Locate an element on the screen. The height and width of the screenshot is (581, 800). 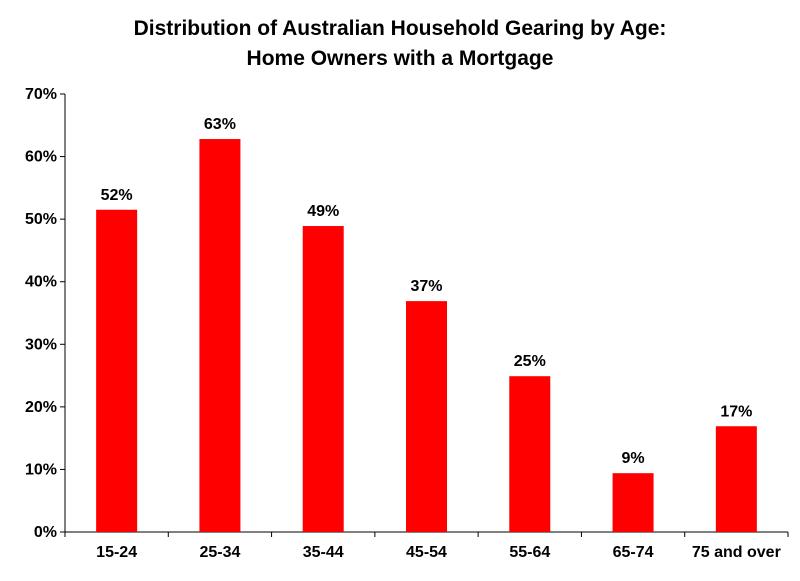
x-tick-label: 75 and over is located at coordinates (736, 552).